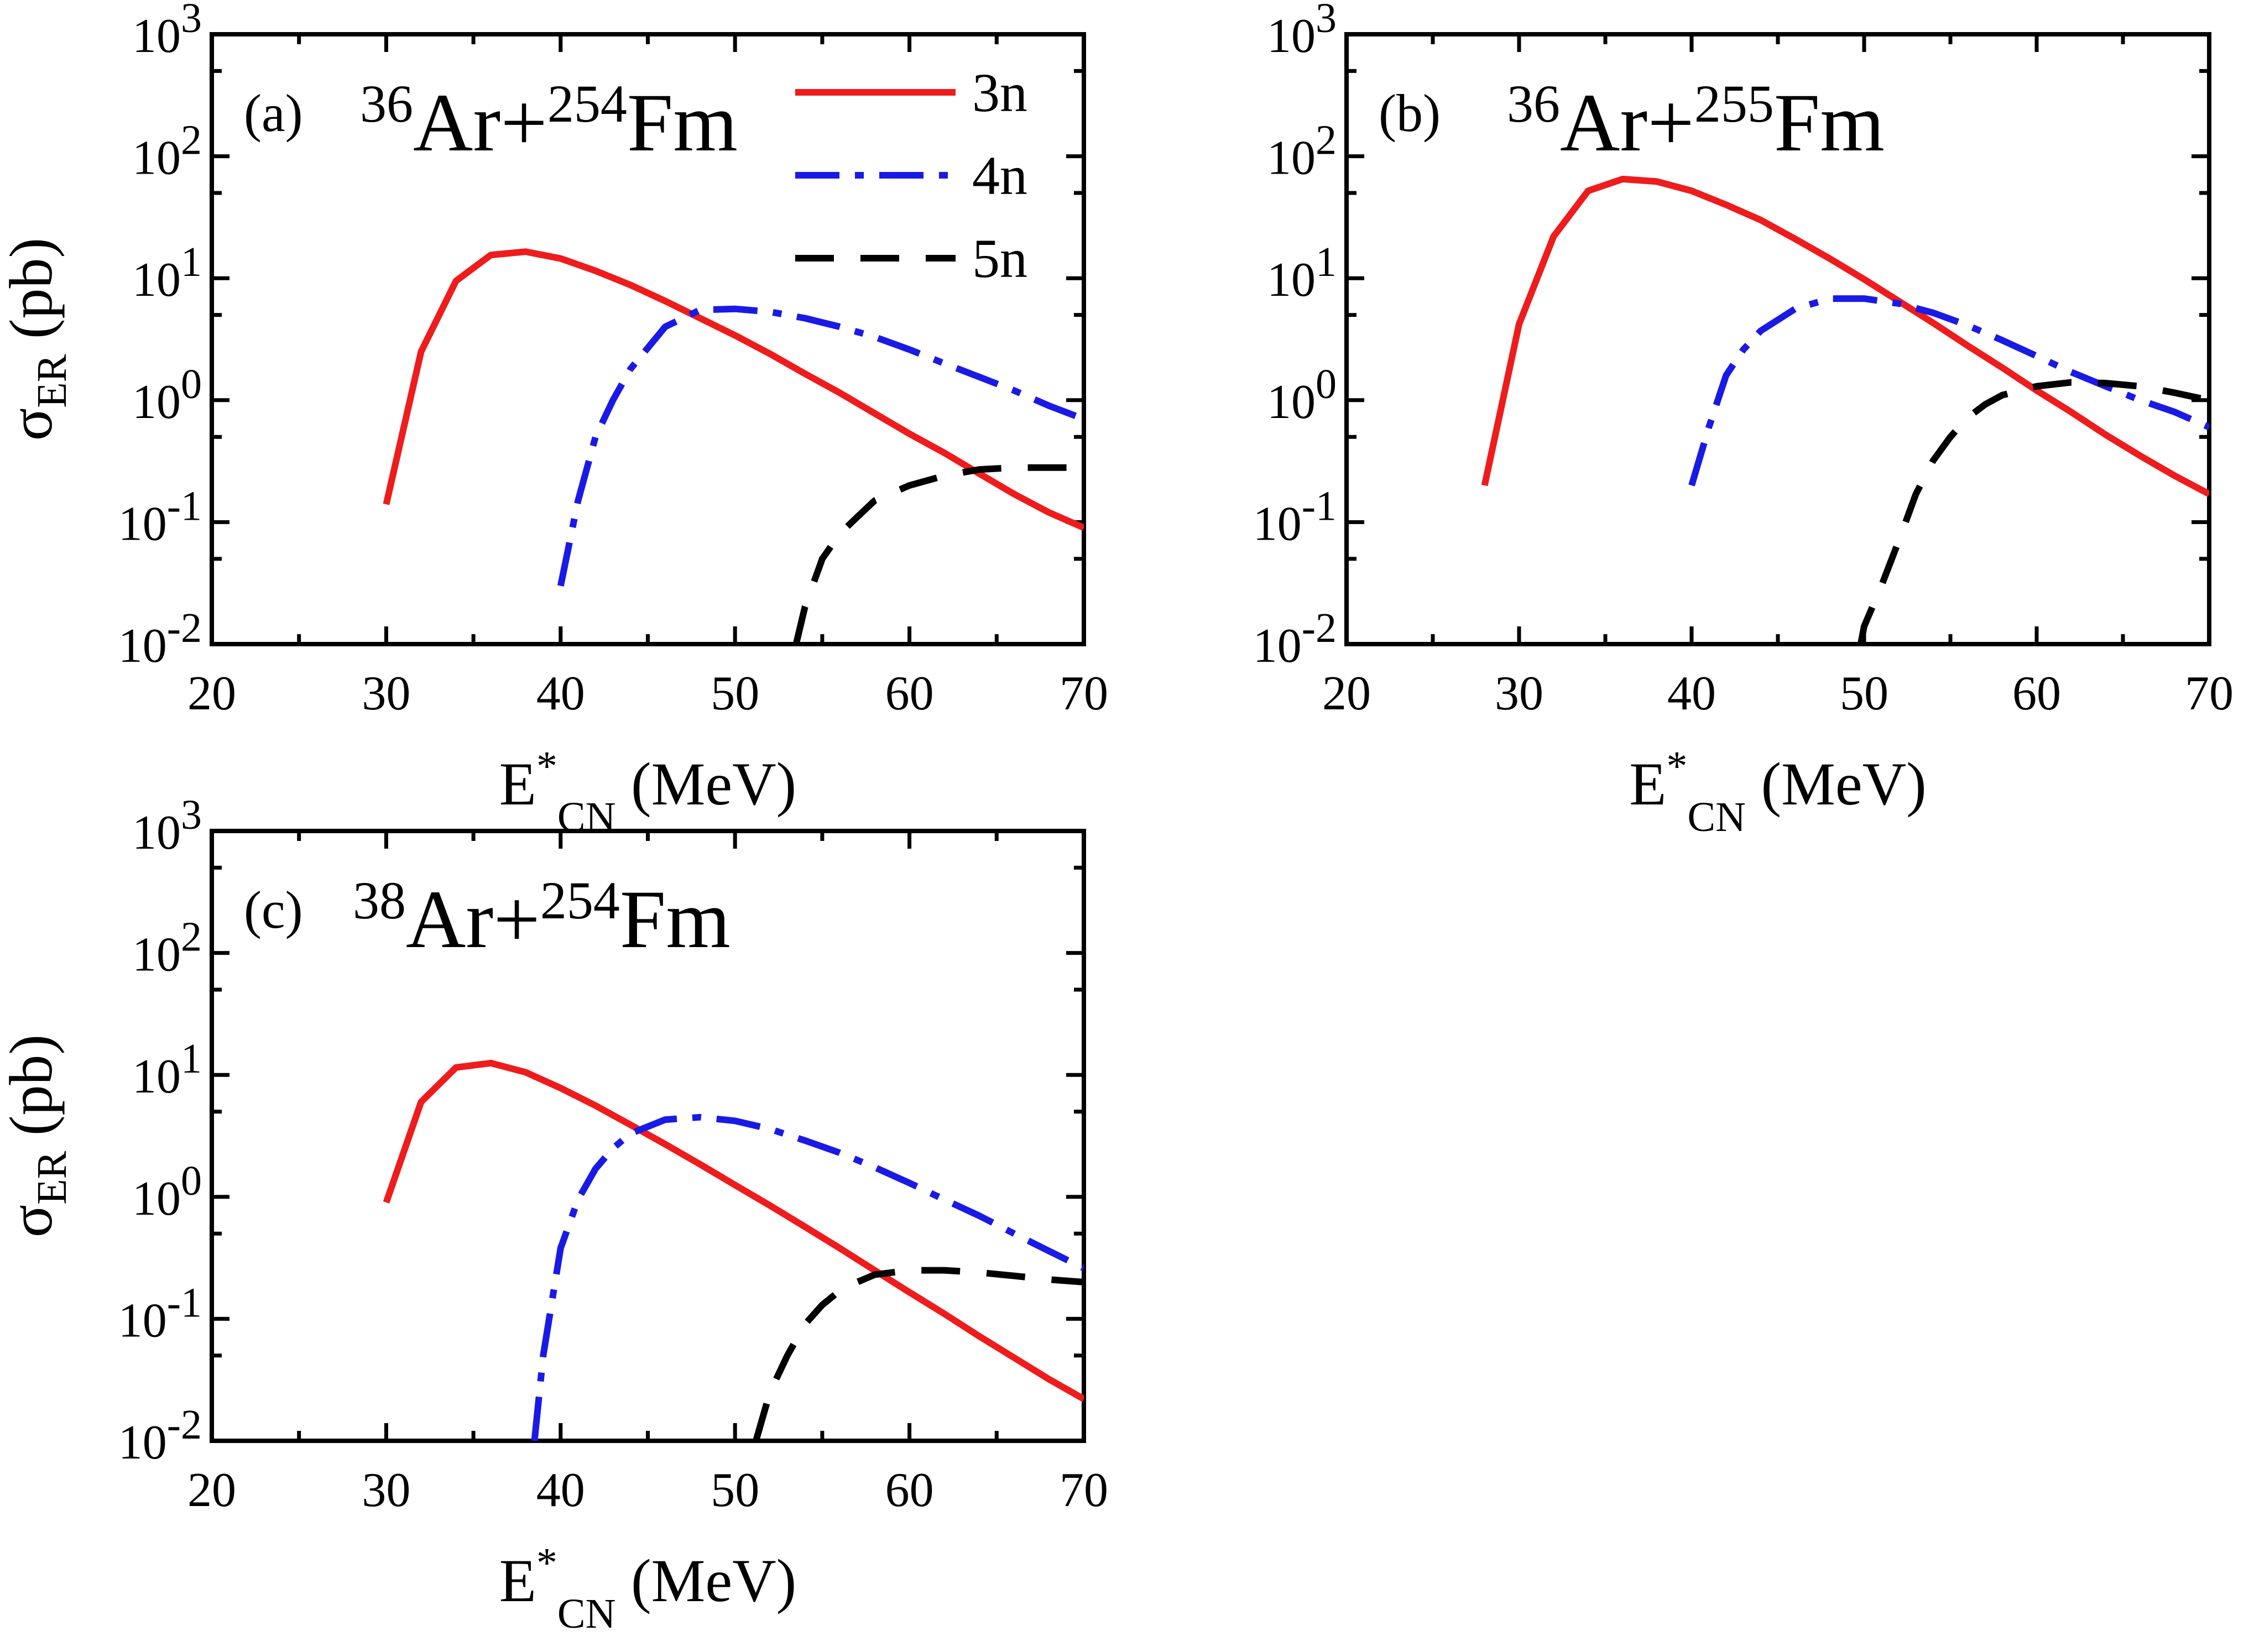 The image size is (2254, 1652). What do you see at coordinates (1410, 113) in the screenshot?
I see `panel-label: (b)` at bounding box center [1410, 113].